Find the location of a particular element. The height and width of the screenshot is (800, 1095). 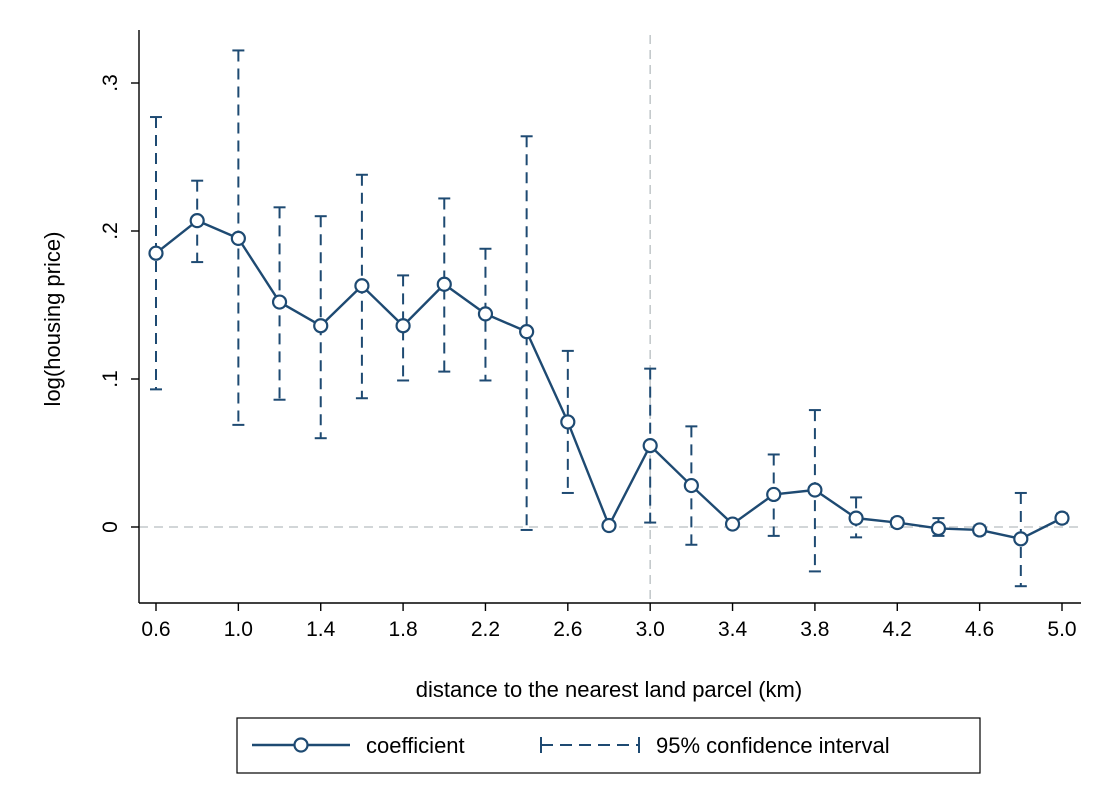

x-tick-label: 1.8 is located at coordinates (402, 629).